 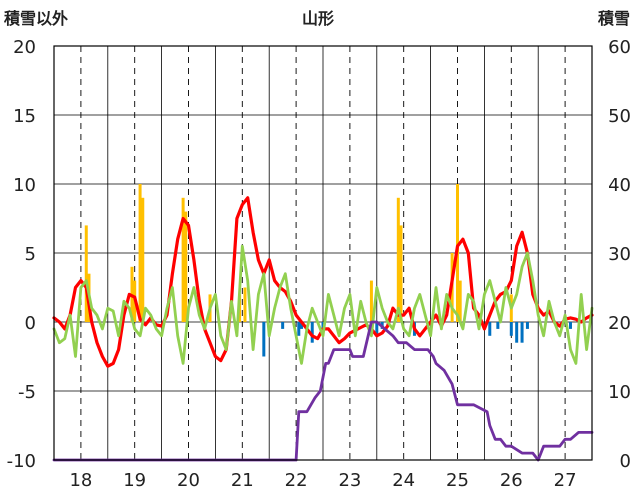 What do you see at coordinates (35, 18) in the screenshot?
I see `left-axis-title: 積雪以外` at bounding box center [35, 18].